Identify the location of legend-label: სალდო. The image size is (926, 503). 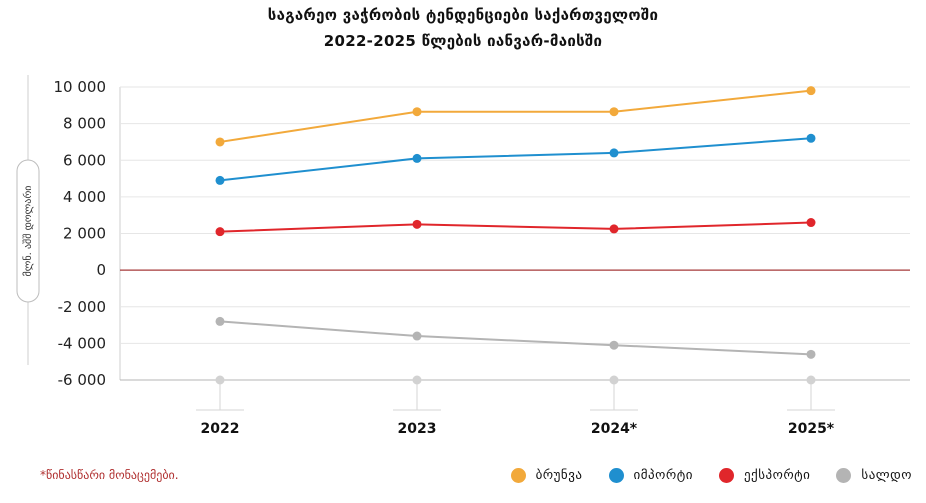
(886, 475).